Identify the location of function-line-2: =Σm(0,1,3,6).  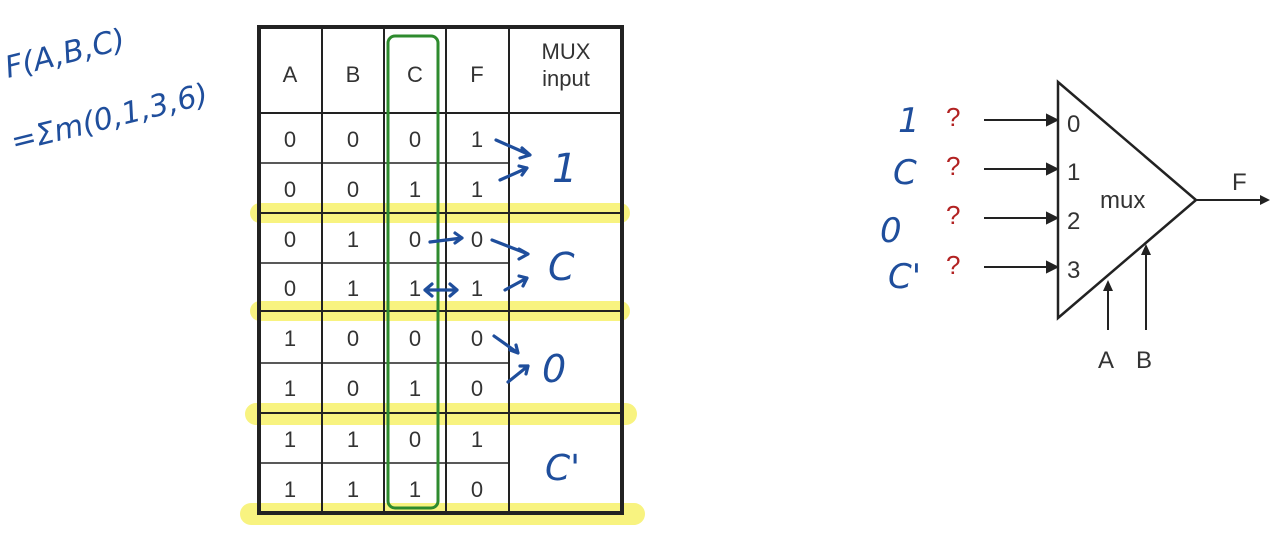
(109, 118).